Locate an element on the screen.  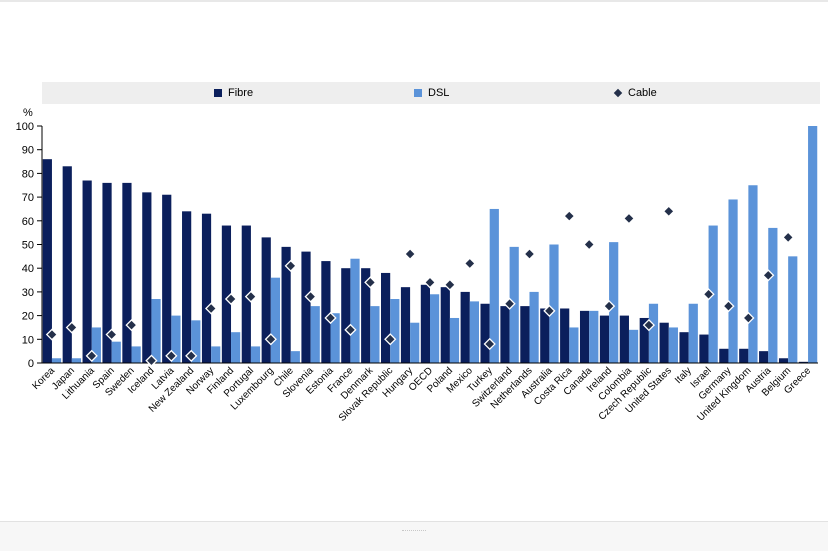
y-tick-label: 60 is located at coordinates (28, 222).